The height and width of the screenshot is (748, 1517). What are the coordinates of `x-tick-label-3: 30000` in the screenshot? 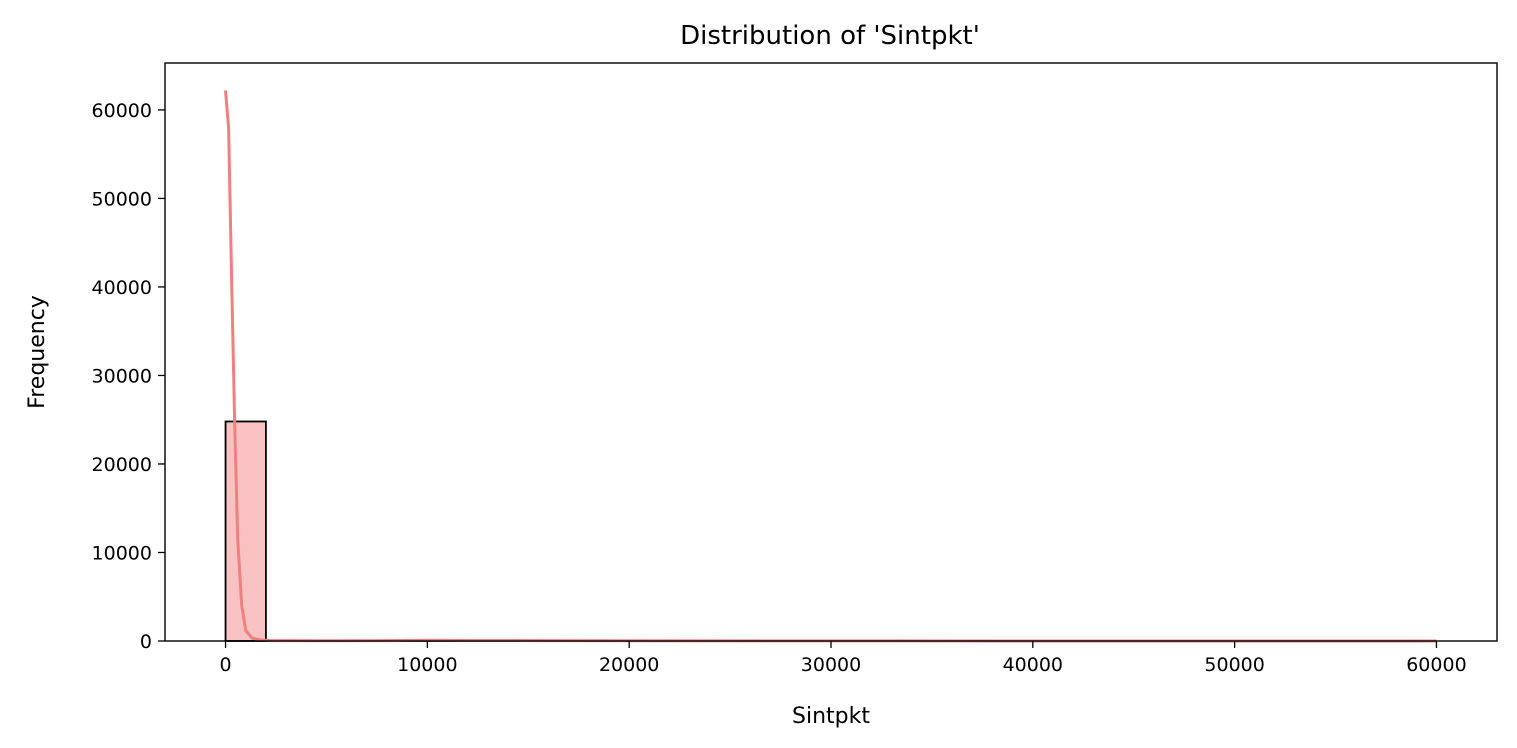 It's located at (831, 665).